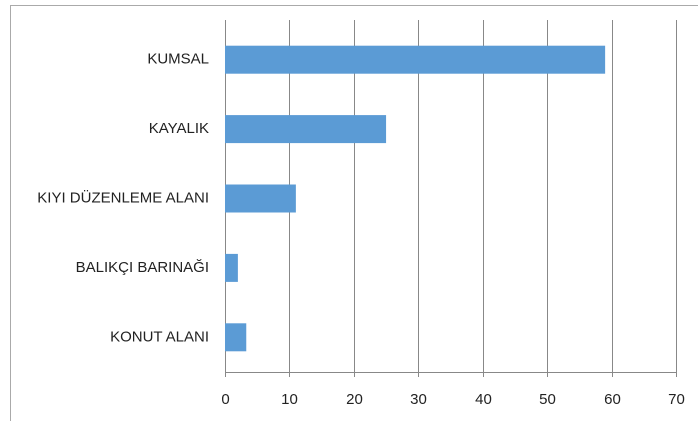  Describe the element at coordinates (418, 399) in the screenshot. I see `x-tick-label: 30` at that location.